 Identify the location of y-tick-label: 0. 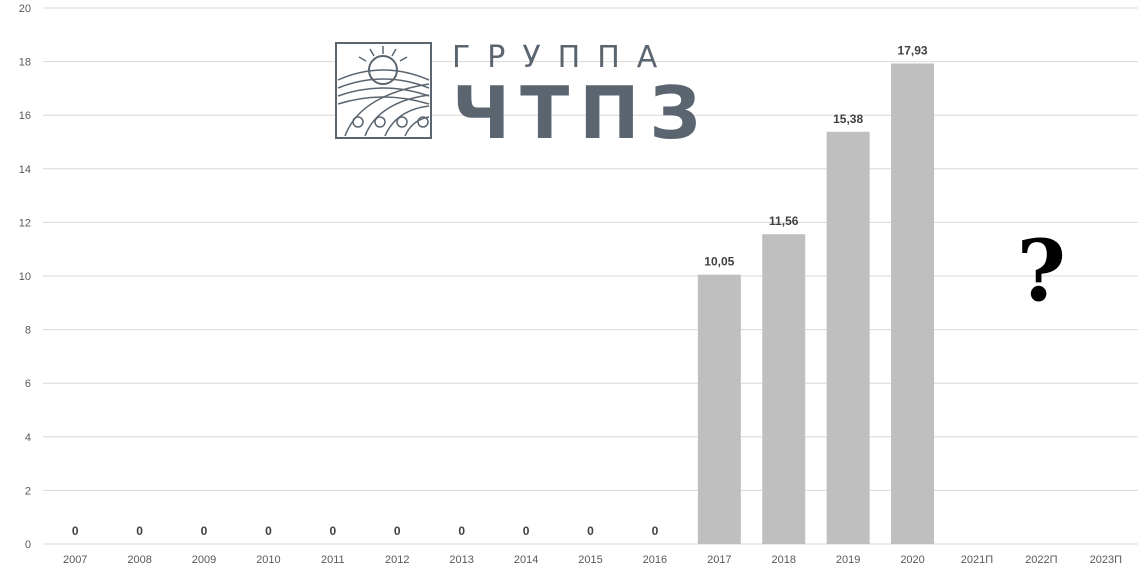
(28, 545).